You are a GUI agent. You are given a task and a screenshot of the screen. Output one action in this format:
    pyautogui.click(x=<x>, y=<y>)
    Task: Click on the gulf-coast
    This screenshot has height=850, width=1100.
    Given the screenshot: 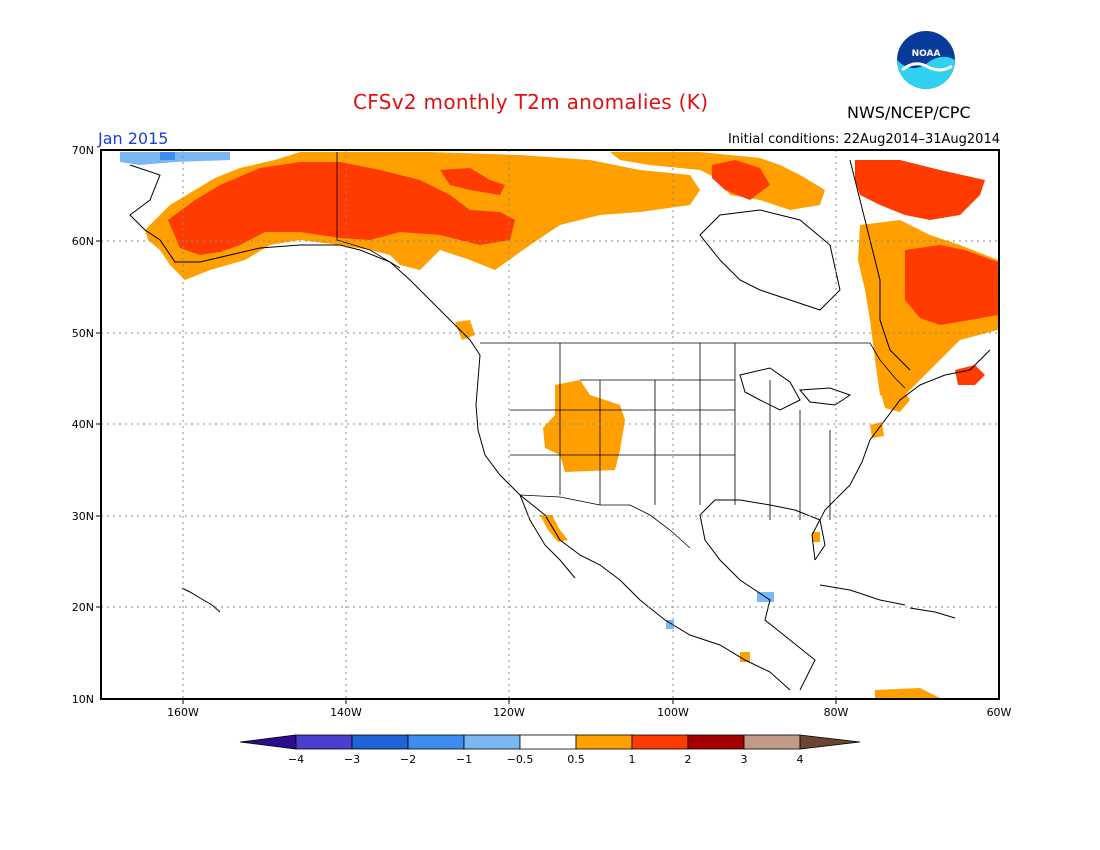 What is the action you would take?
    pyautogui.click(x=762, y=595)
    